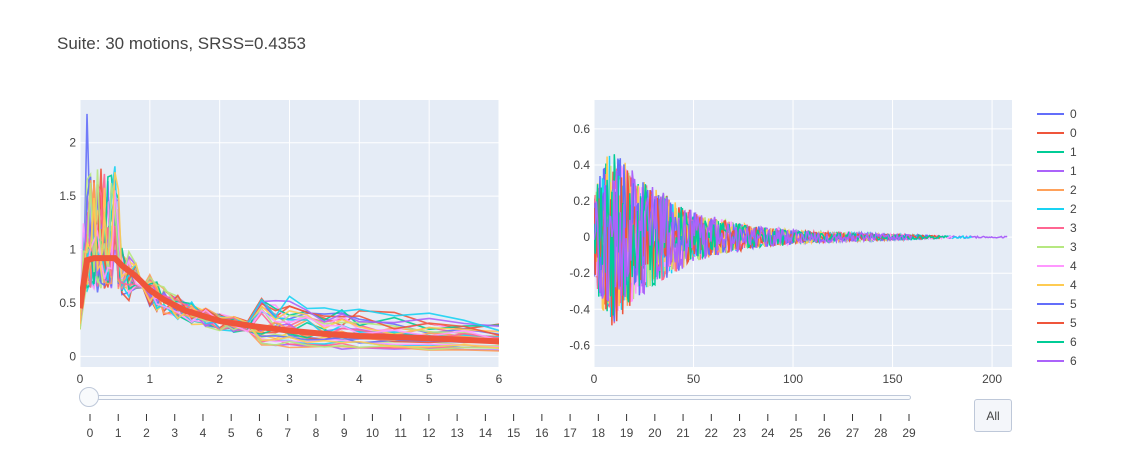  Describe the element at coordinates (881, 433) in the screenshot. I see `slider-tick-label: 28` at that location.